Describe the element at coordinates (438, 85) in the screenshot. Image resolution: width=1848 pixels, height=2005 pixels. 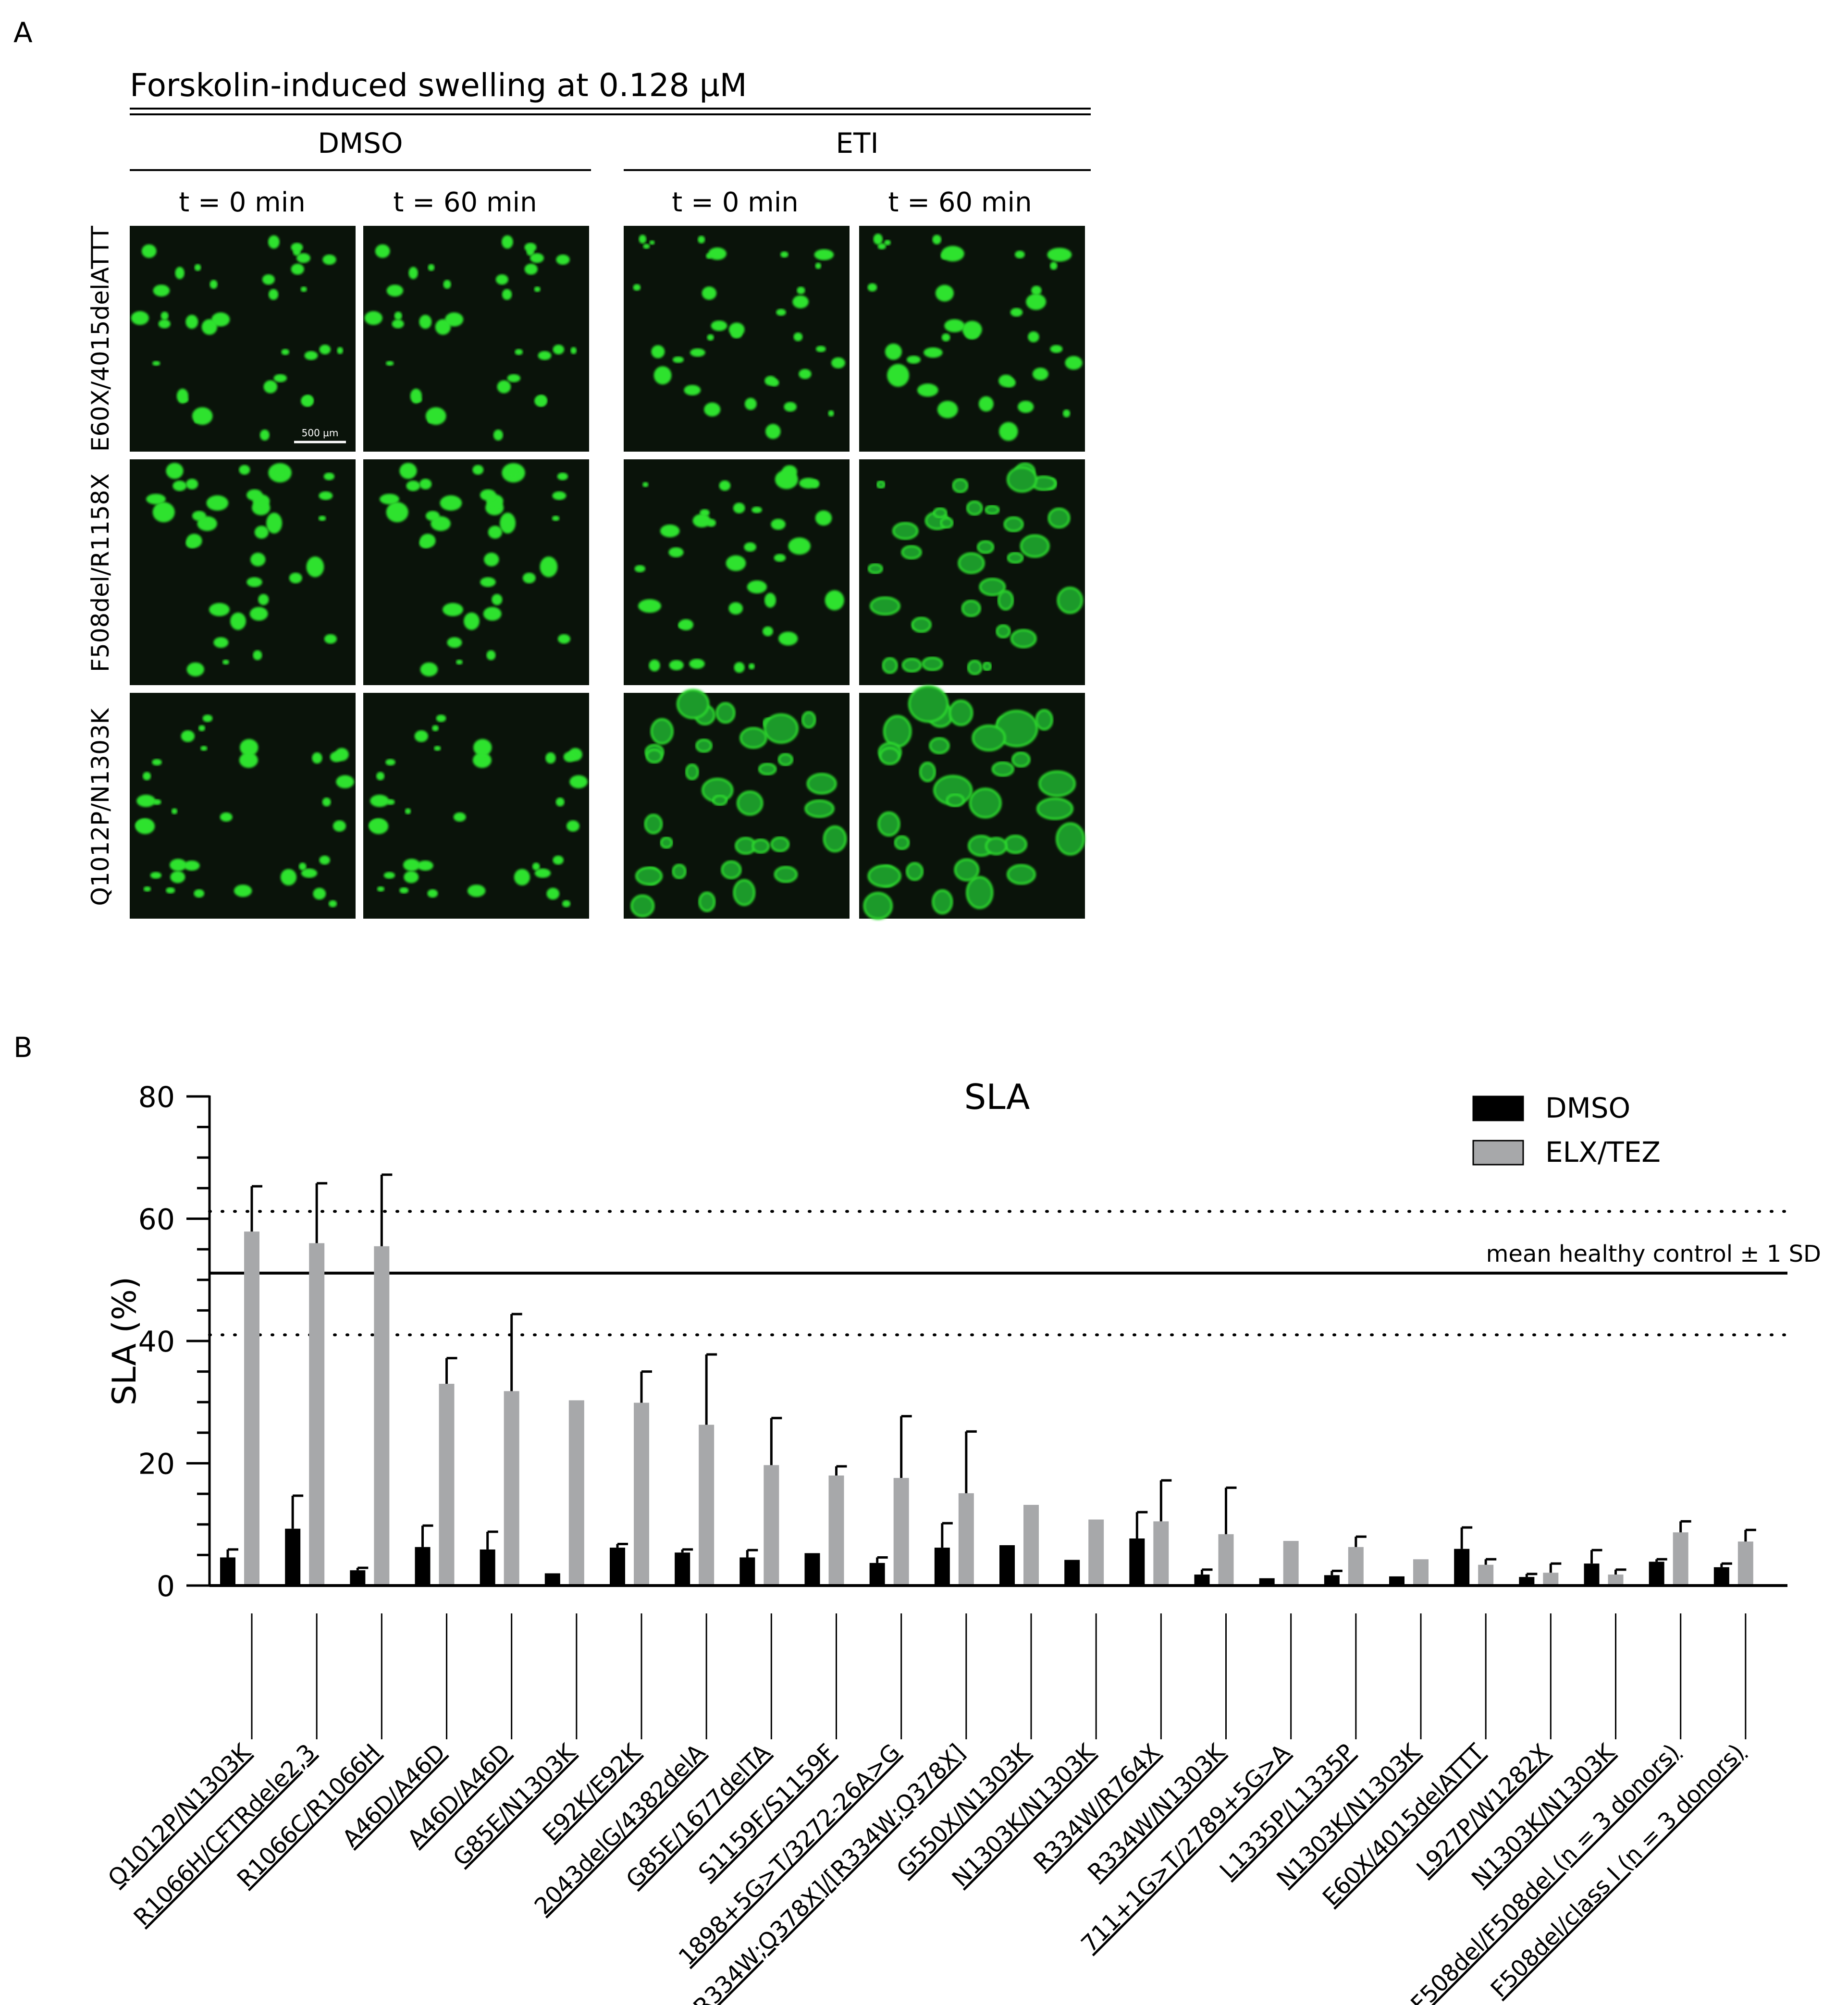
I see `panel-a-title: Forskolin-induced swelling at 0.128 µM` at that location.